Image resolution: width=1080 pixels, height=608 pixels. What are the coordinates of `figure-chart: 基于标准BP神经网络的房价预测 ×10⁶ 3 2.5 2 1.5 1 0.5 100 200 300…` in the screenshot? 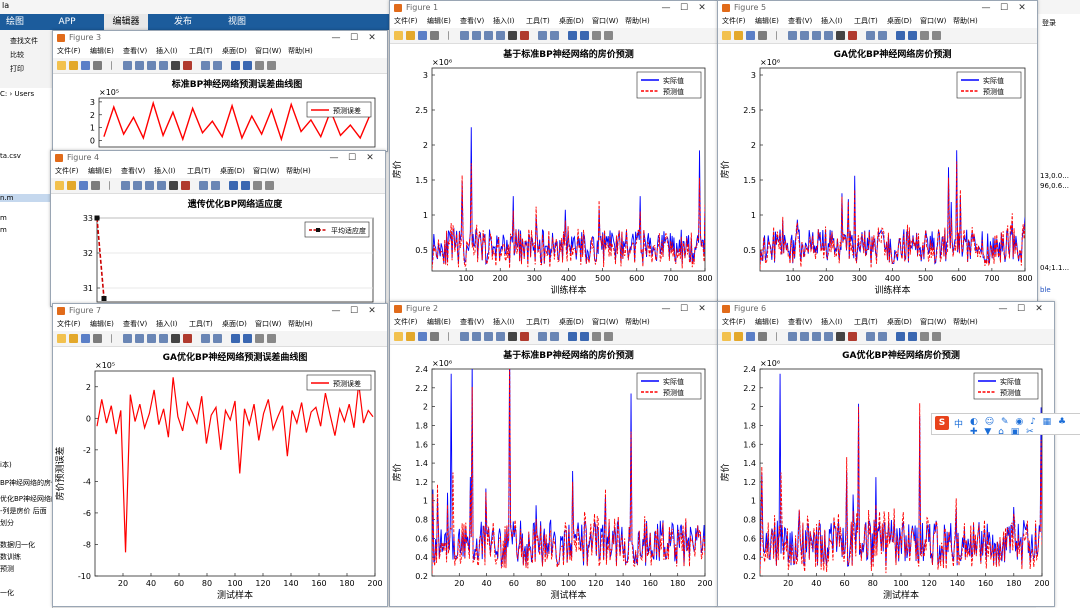 It's located at (553, 172).